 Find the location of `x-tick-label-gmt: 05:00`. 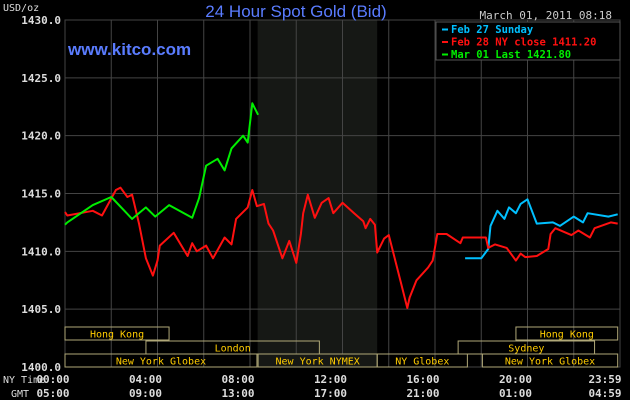

x-tick-label-gmt: 05:00 is located at coordinates (52, 393).